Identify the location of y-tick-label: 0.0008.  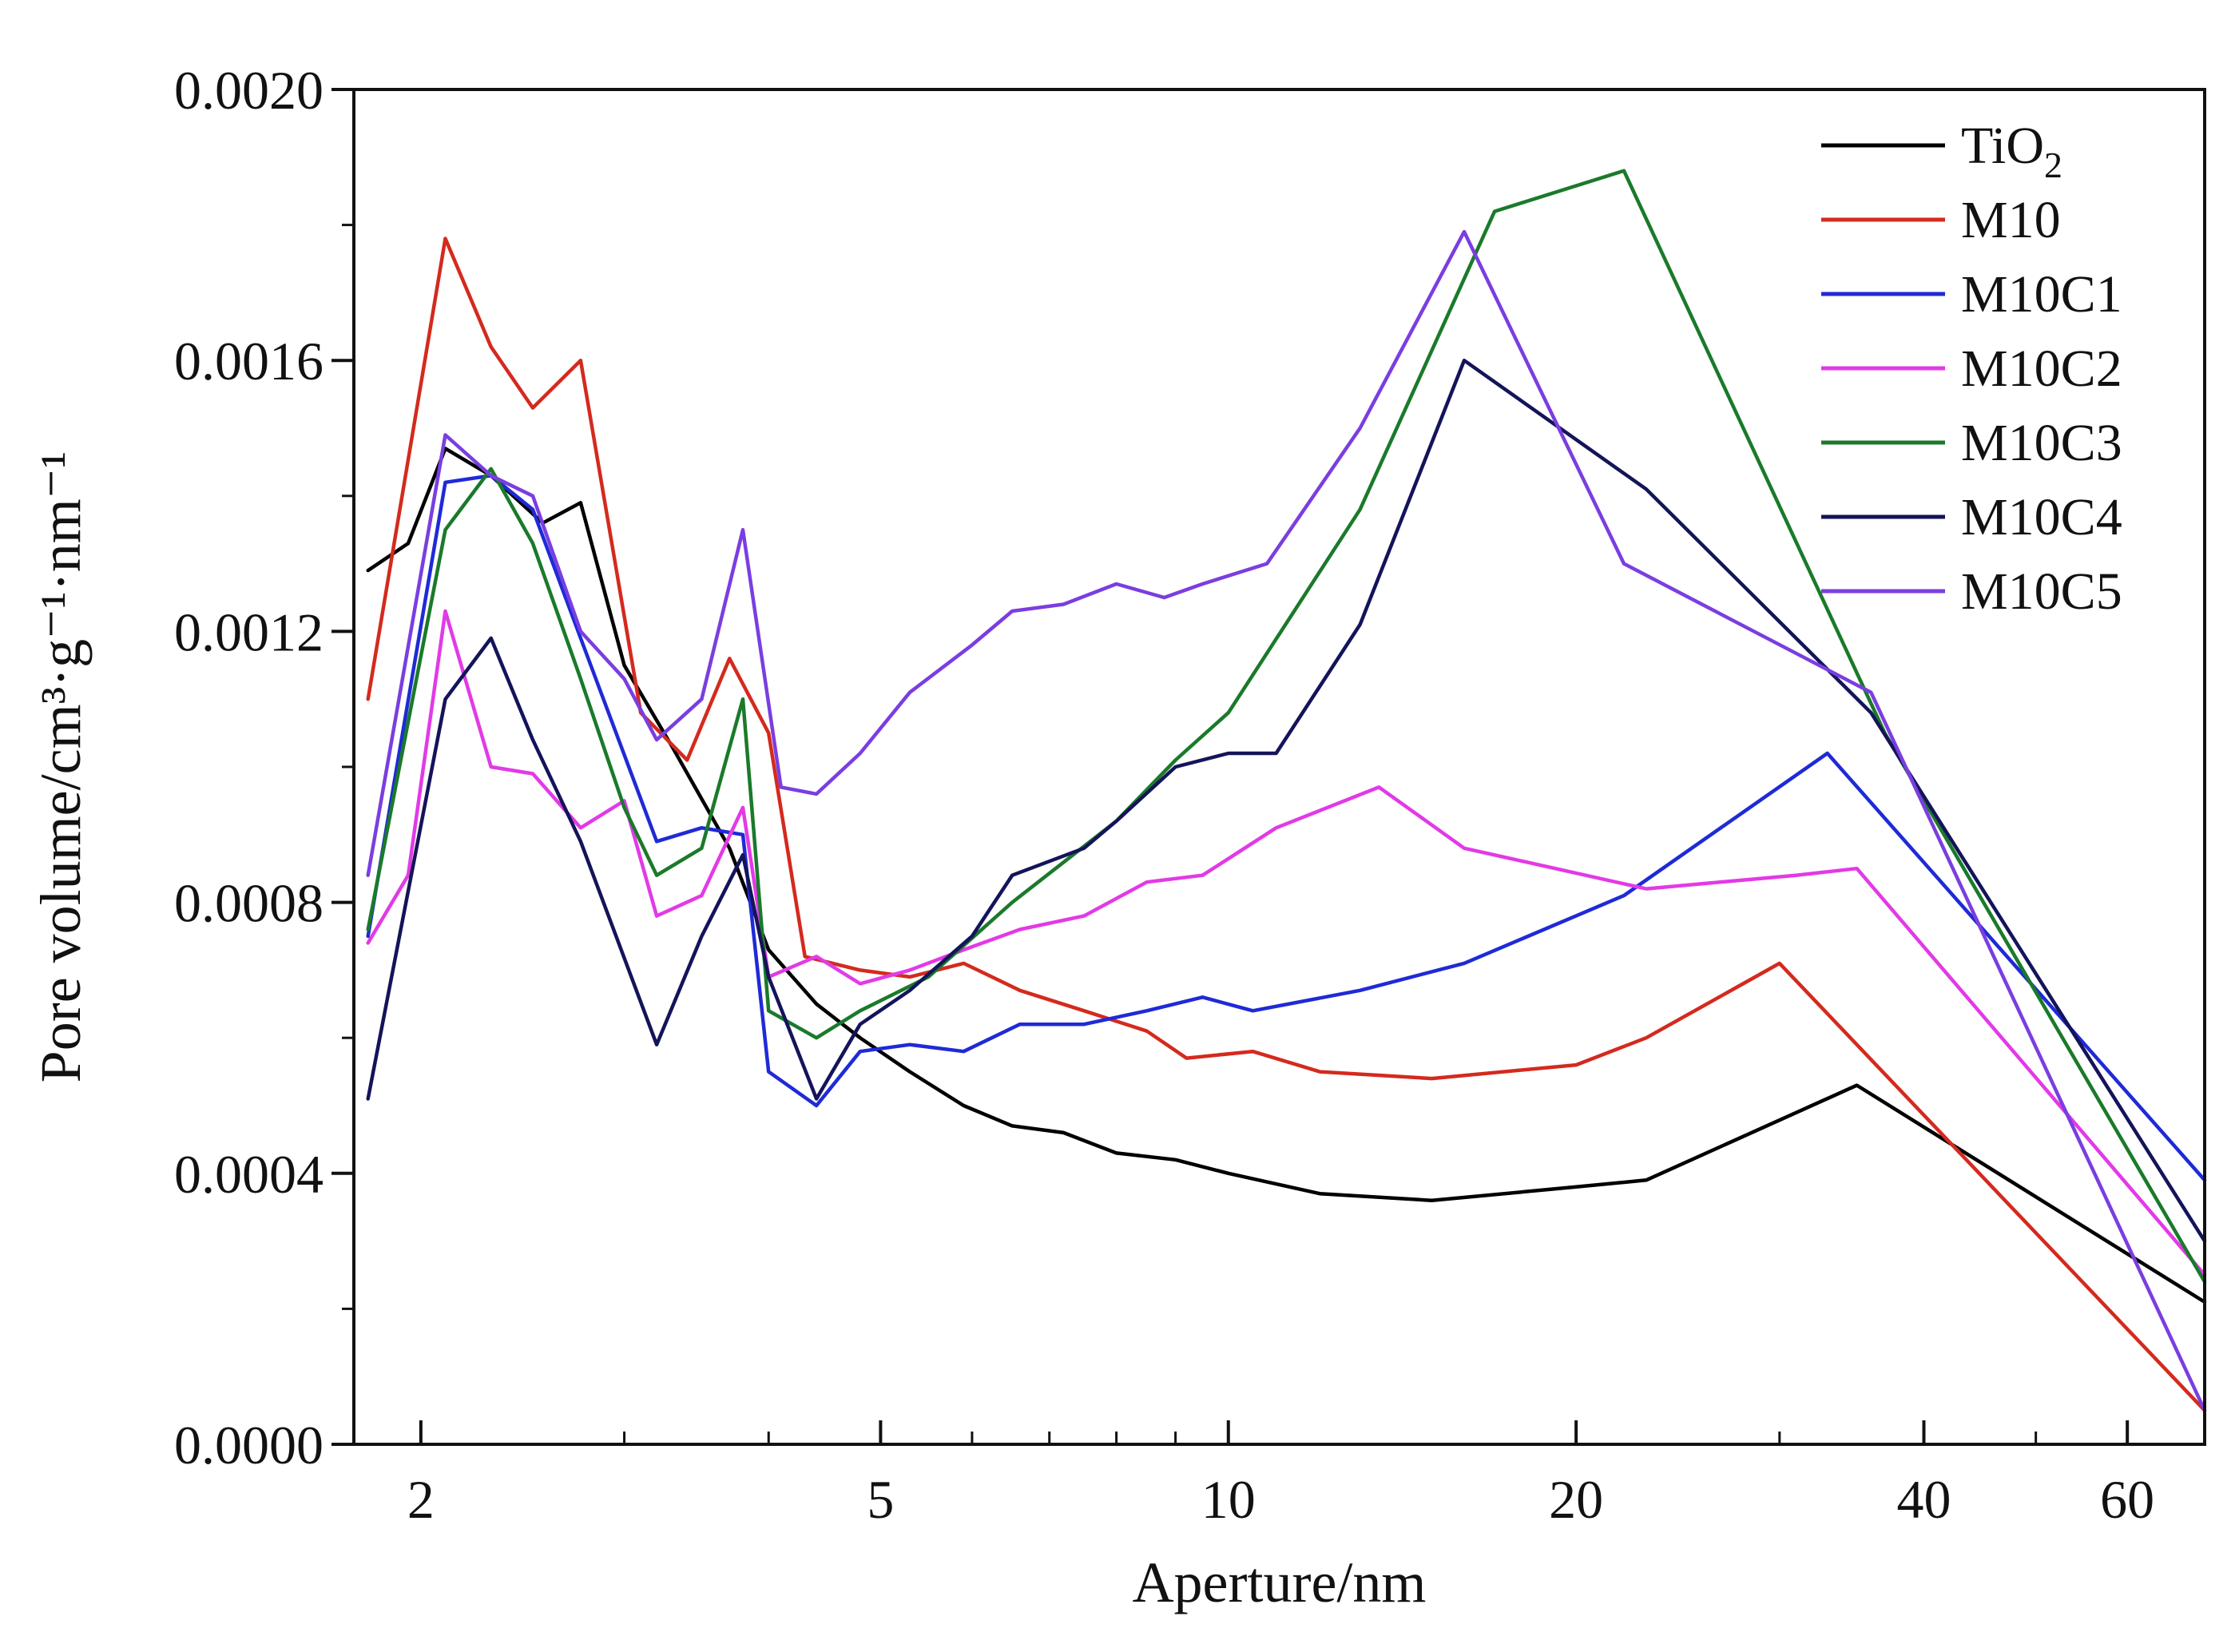
(249, 903).